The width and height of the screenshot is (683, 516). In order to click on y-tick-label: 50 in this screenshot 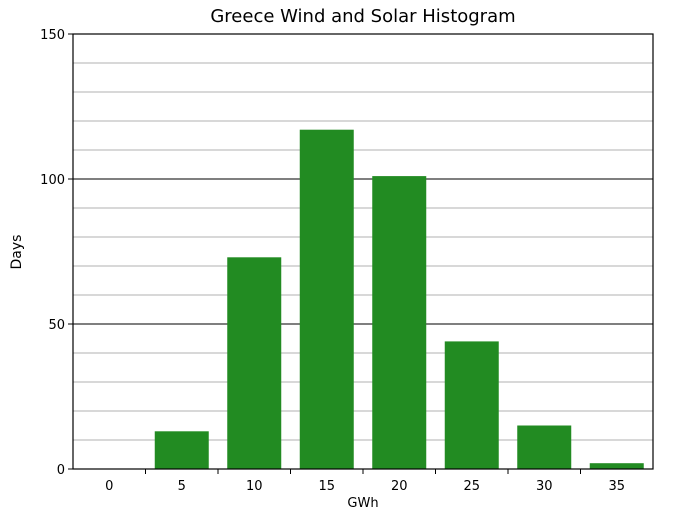, I will do `click(56, 325)`.